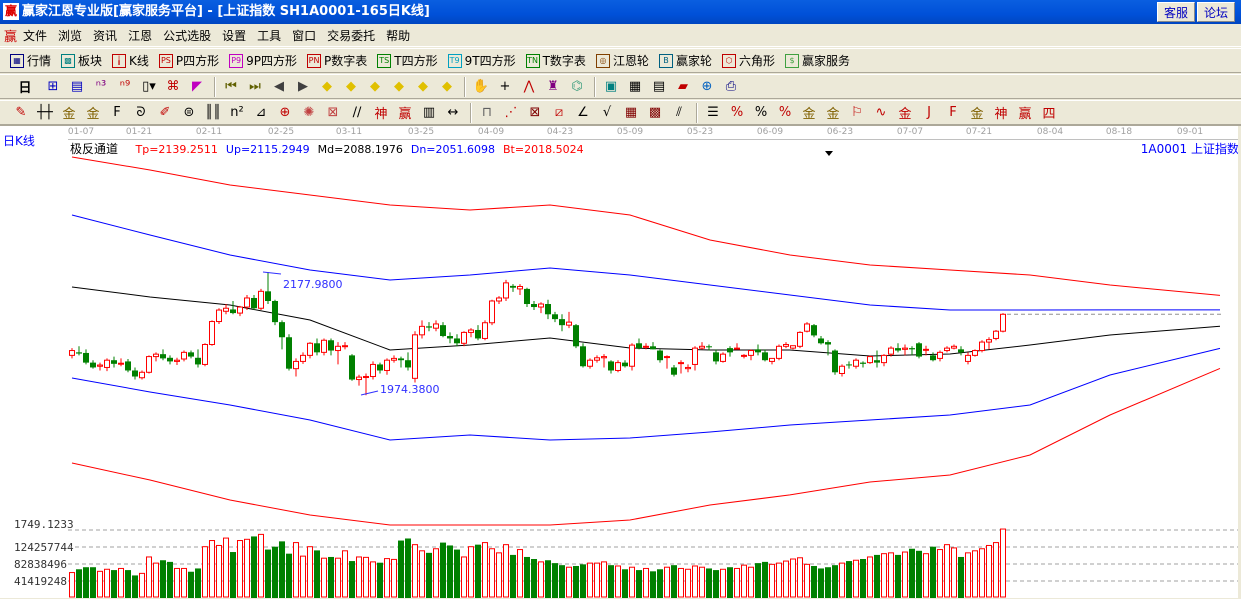  What do you see at coordinates (559, 112) in the screenshot?
I see `diag-fan-icon: ⧄` at bounding box center [559, 112].